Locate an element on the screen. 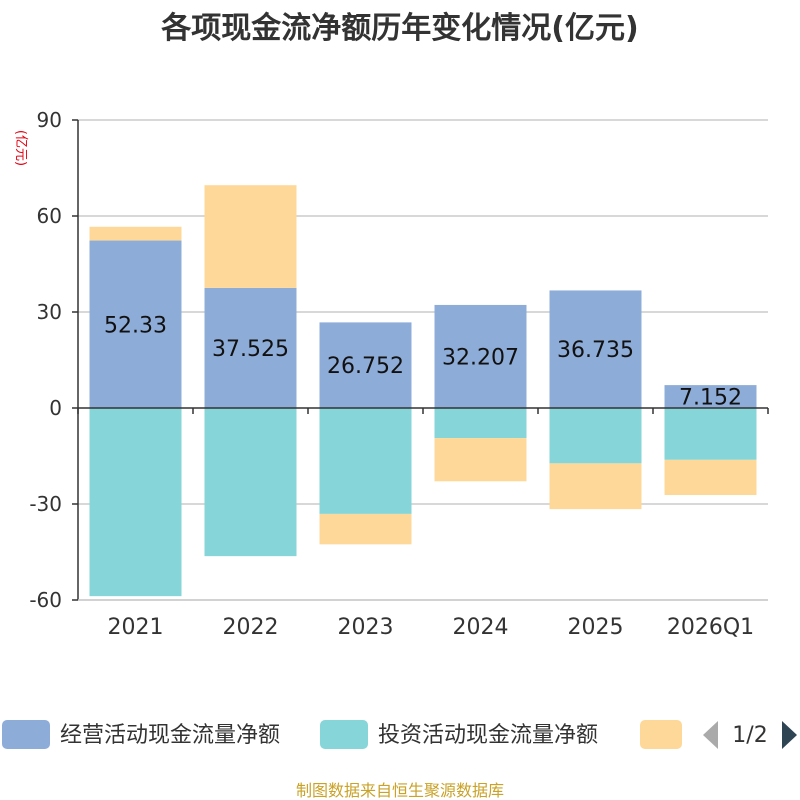  legend-label-operating: 经营活动现金流量净额 is located at coordinates (170, 735).